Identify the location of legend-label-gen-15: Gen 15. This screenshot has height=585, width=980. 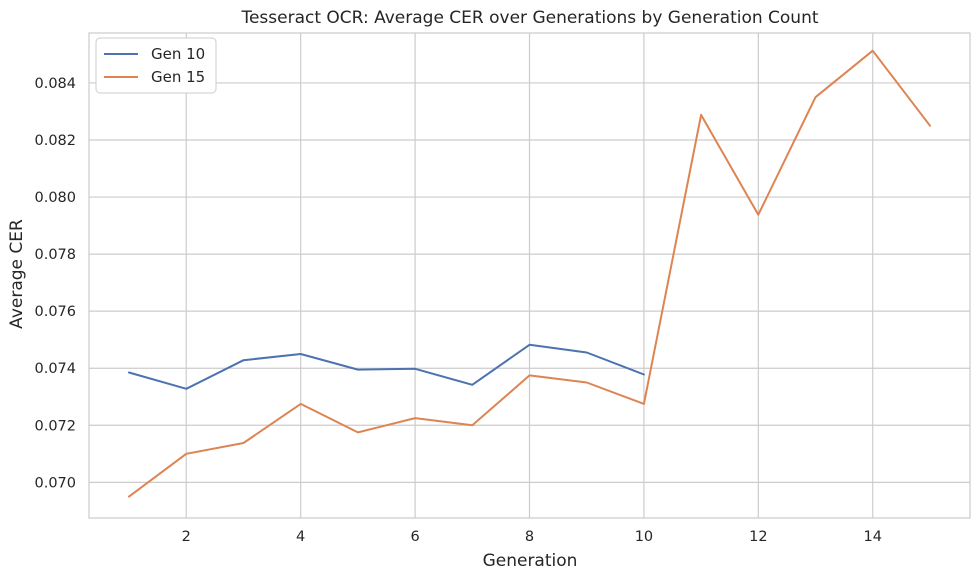
(178, 77).